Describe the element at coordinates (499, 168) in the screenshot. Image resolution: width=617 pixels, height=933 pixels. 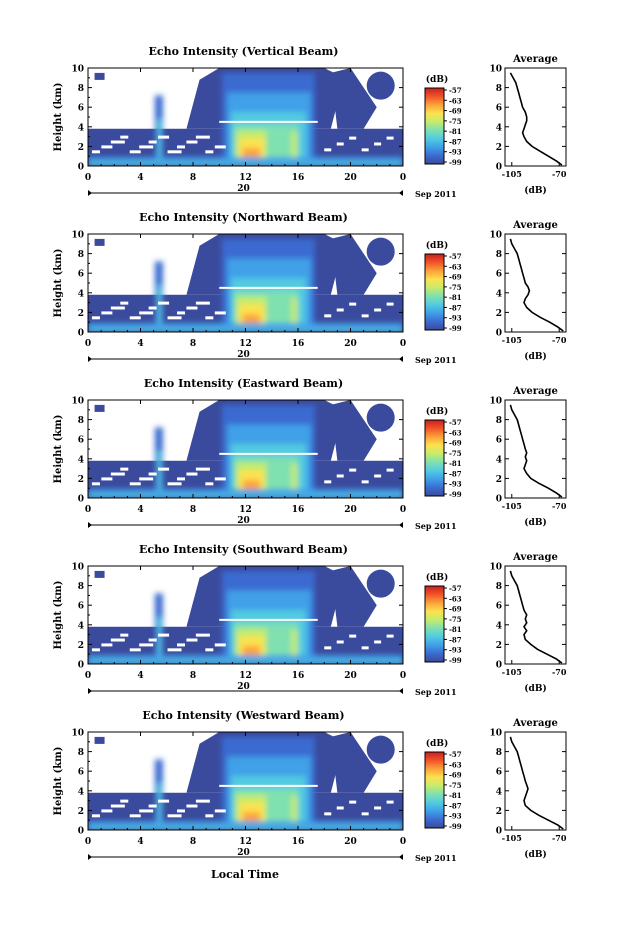
I see `avg-y-tick-label: 0` at that location.